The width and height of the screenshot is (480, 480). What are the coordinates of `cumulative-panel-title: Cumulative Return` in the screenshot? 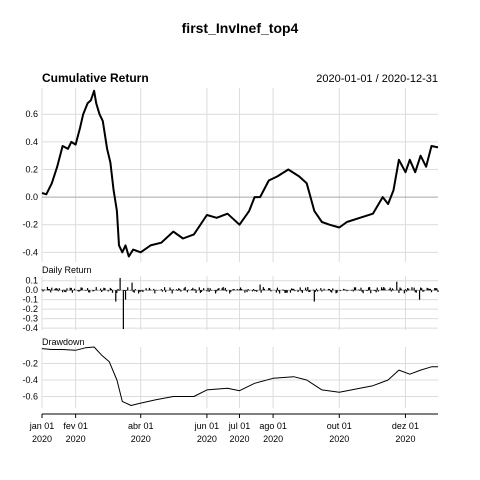 It's located at (95, 78).